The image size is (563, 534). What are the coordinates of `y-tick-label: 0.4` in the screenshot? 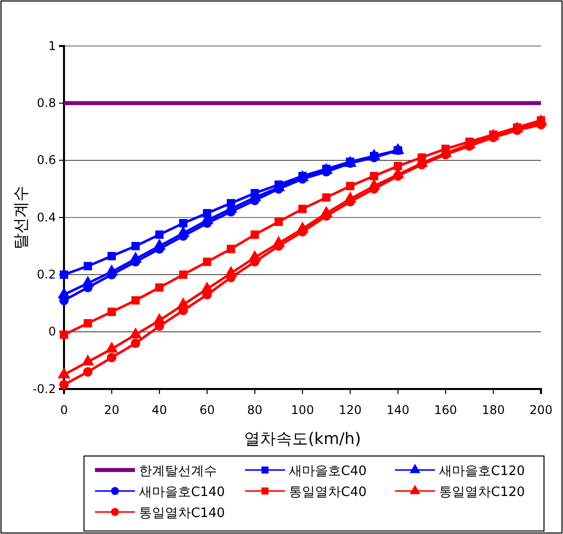 It's located at (46, 217).